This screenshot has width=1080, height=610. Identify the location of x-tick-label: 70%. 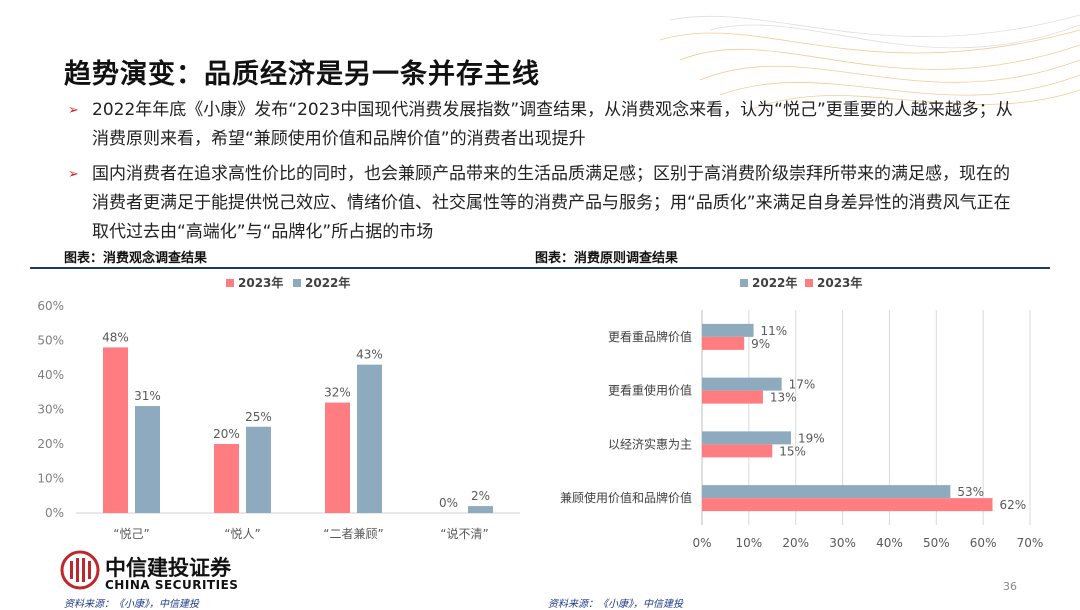
(1030, 543).